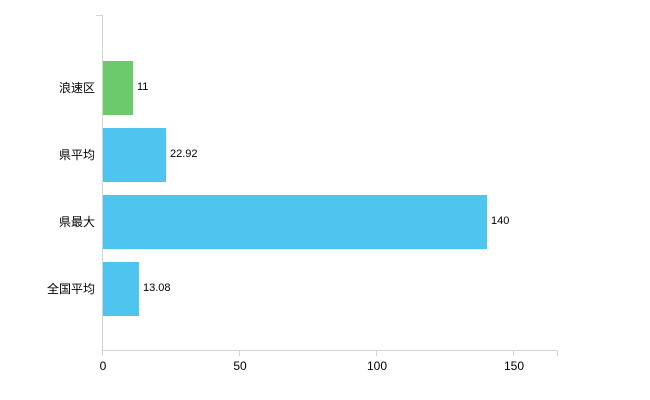  I want to click on y-axis-line, so click(102, 182).